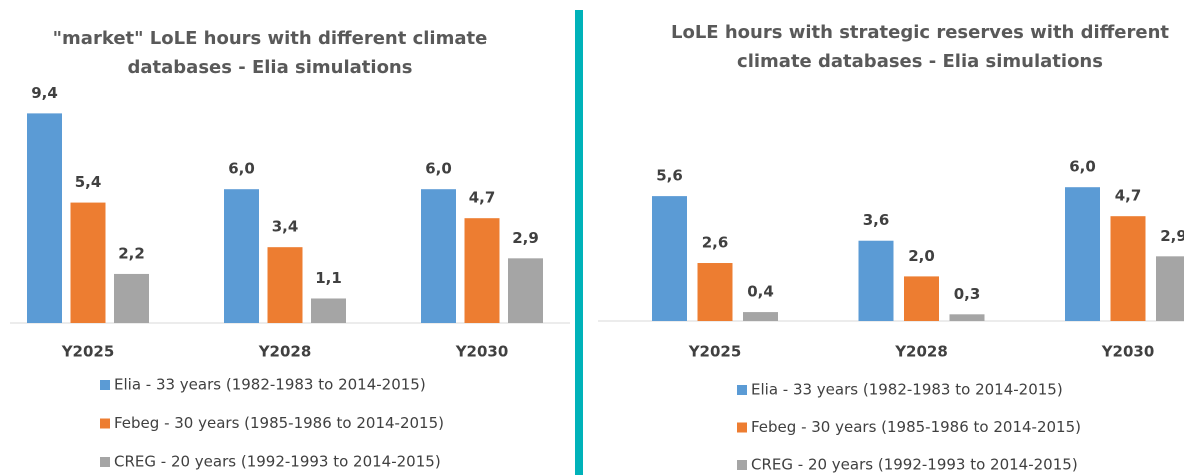 The width and height of the screenshot is (1184, 475). I want to click on data-label: 3,4, so click(285, 227).